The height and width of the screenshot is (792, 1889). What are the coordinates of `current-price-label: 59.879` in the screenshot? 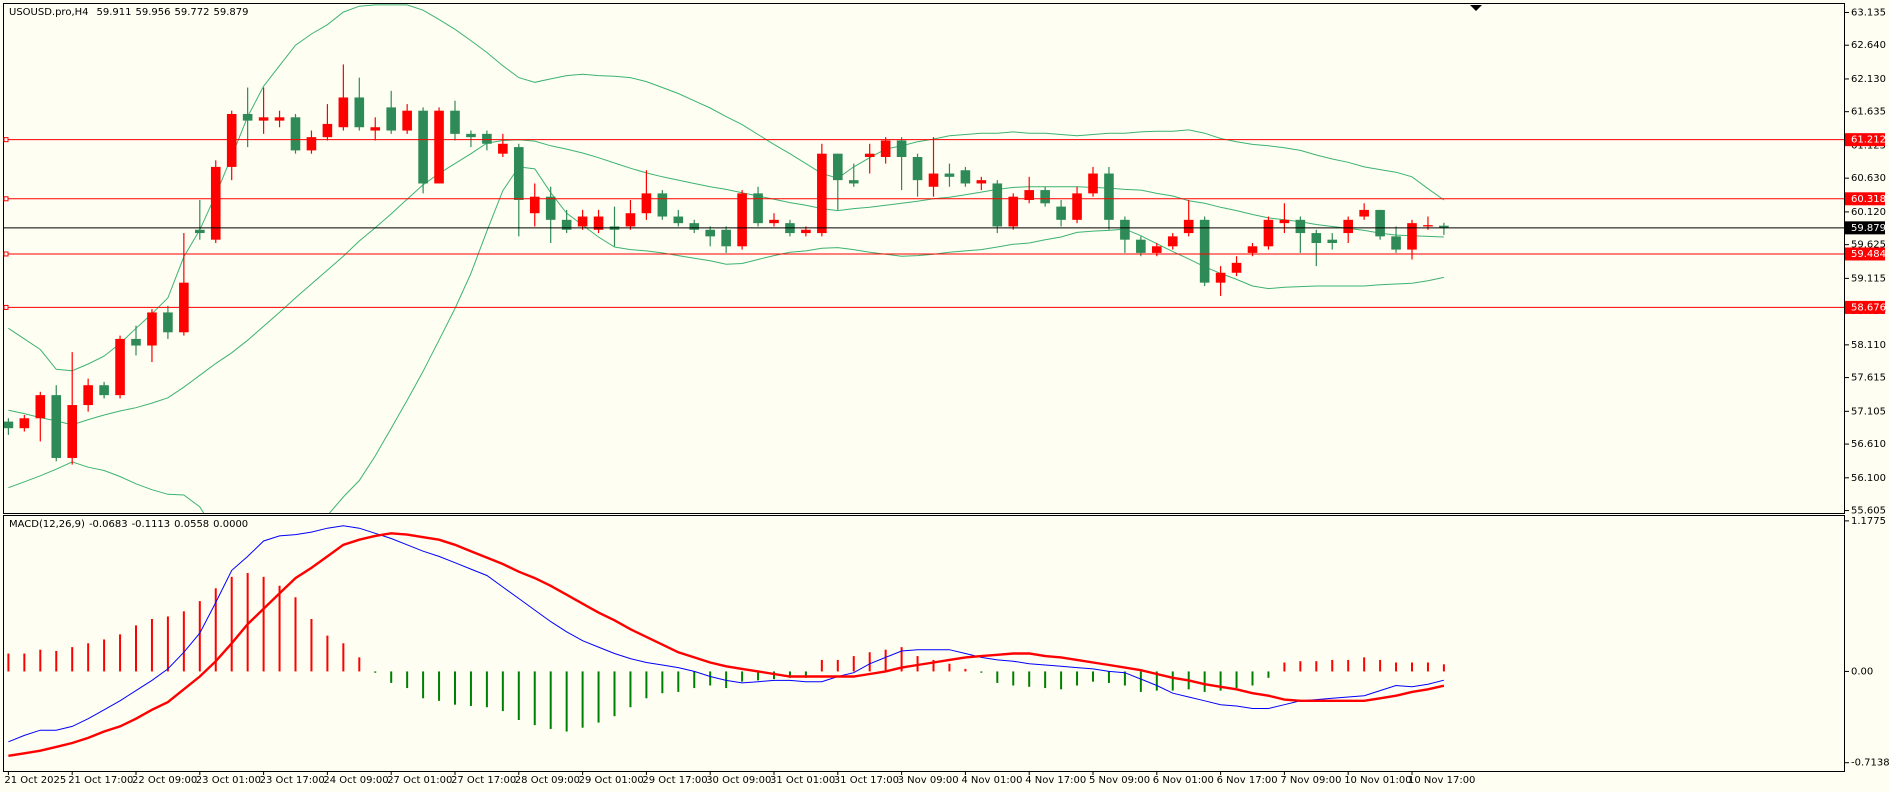 It's located at (1868, 228).